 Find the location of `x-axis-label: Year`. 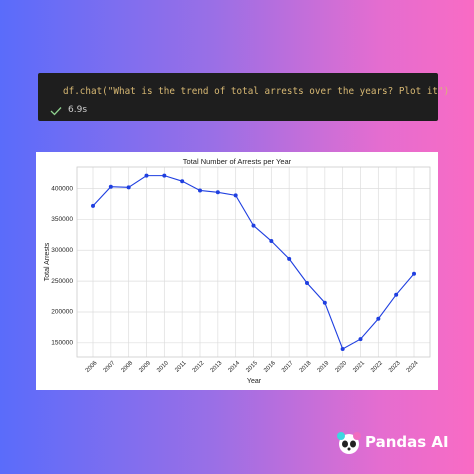

x-axis-label: Year is located at coordinates (254, 381).